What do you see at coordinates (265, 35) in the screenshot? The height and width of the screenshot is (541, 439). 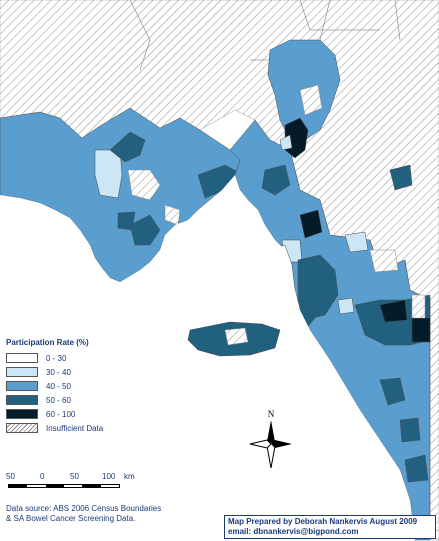 I see `region-outline-north` at bounding box center [265, 35].